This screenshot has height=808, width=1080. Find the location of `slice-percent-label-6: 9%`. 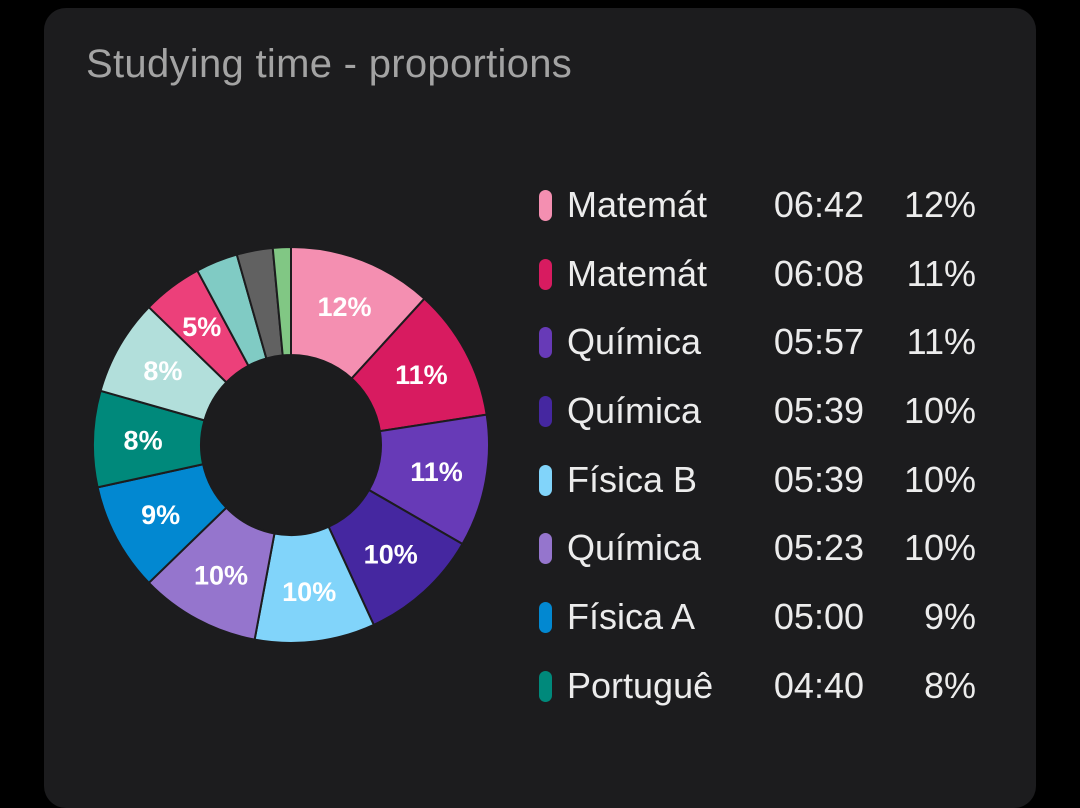

slice-percent-label-6: 9% is located at coordinates (160, 515).